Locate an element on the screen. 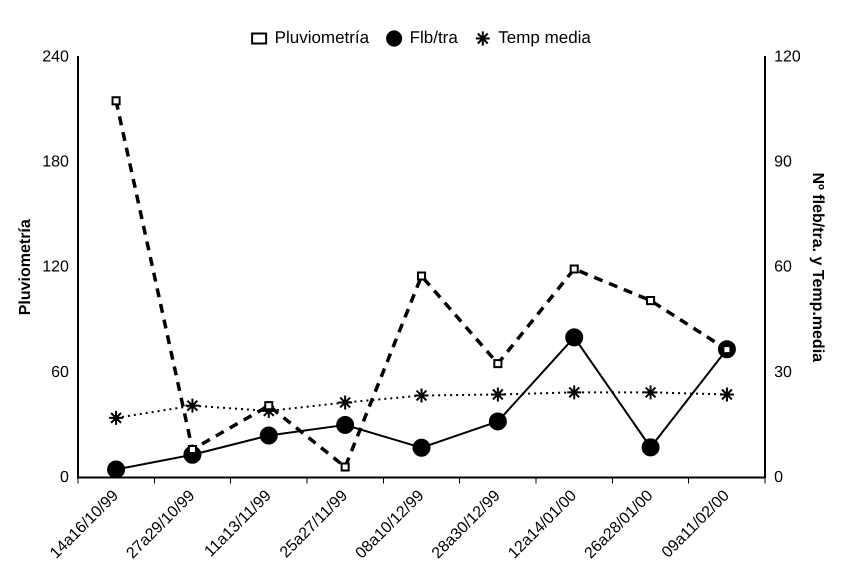 The height and width of the screenshot is (580, 847). y2-tick-label: 120 is located at coordinates (787, 57).